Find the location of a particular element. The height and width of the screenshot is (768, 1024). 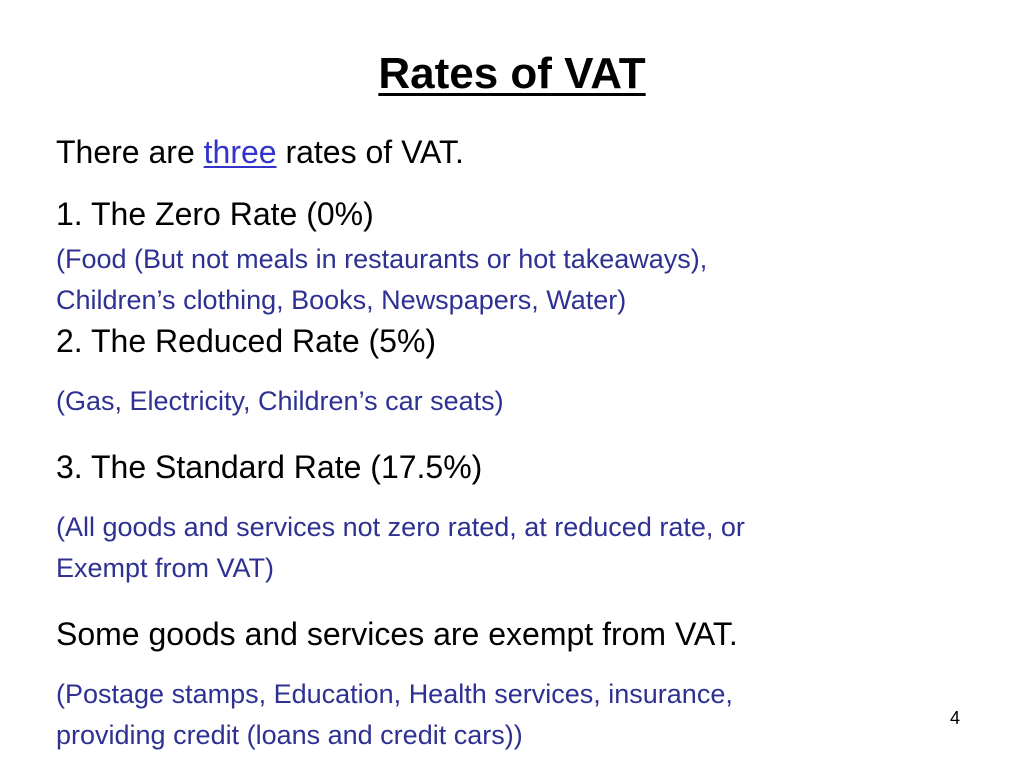

standard-rate-examples-line-2: Exempt from VAT) is located at coordinates (165, 568).